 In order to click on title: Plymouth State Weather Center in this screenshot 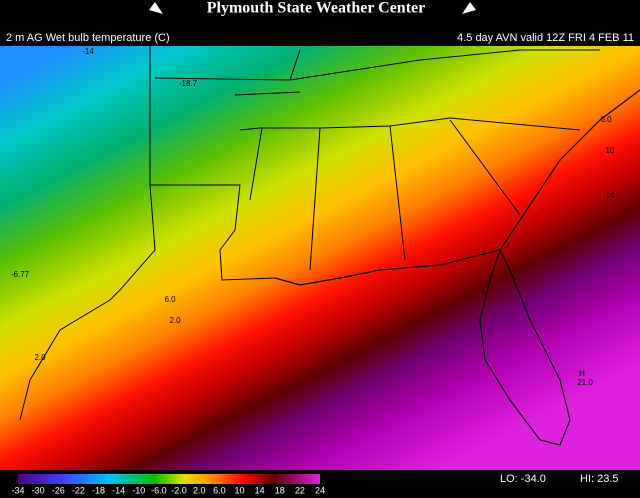, I will do `click(316, 8)`.